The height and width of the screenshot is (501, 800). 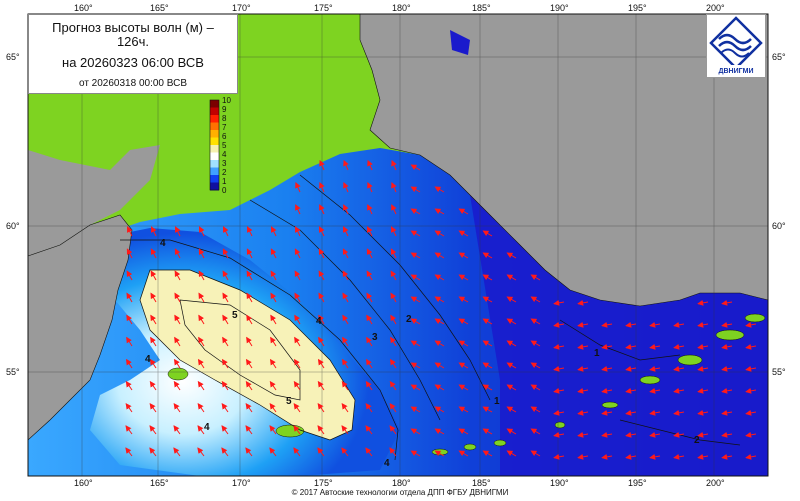 I want to click on latitude-label: 60°, so click(x=13, y=226).